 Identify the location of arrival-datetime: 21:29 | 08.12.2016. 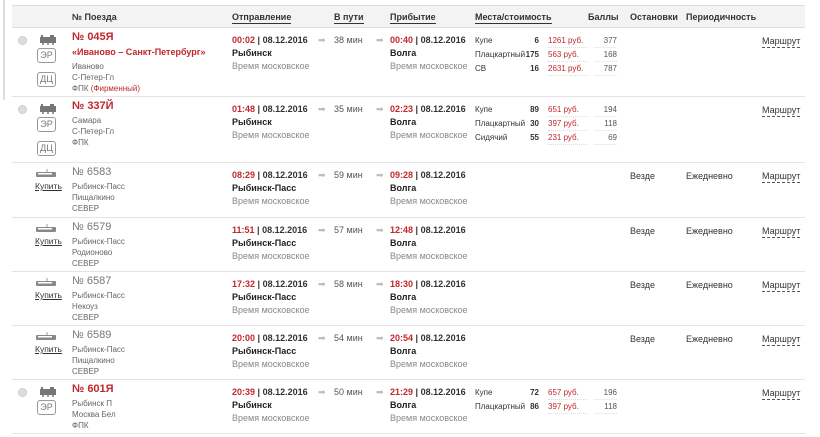
(428, 392).